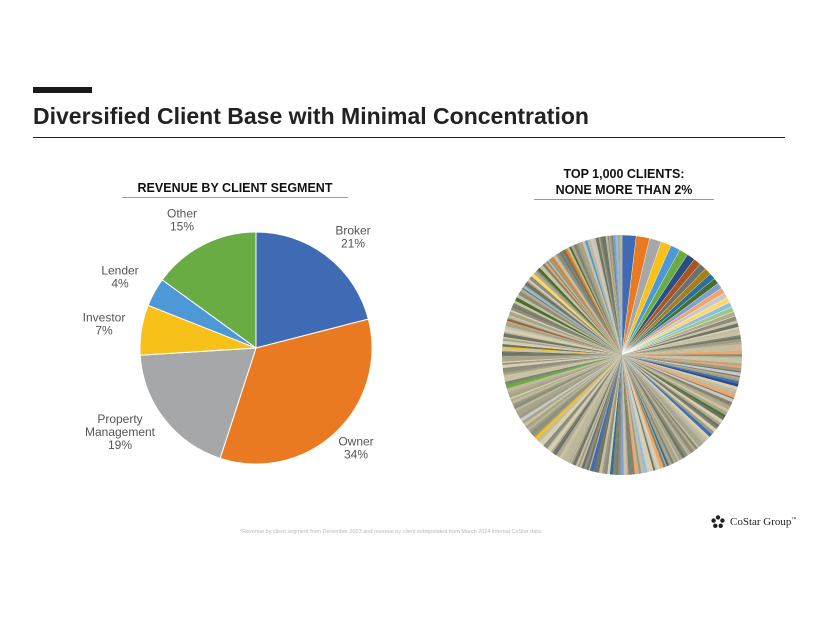  What do you see at coordinates (352, 231) in the screenshot?
I see `segment-label-line: Broker` at bounding box center [352, 231].